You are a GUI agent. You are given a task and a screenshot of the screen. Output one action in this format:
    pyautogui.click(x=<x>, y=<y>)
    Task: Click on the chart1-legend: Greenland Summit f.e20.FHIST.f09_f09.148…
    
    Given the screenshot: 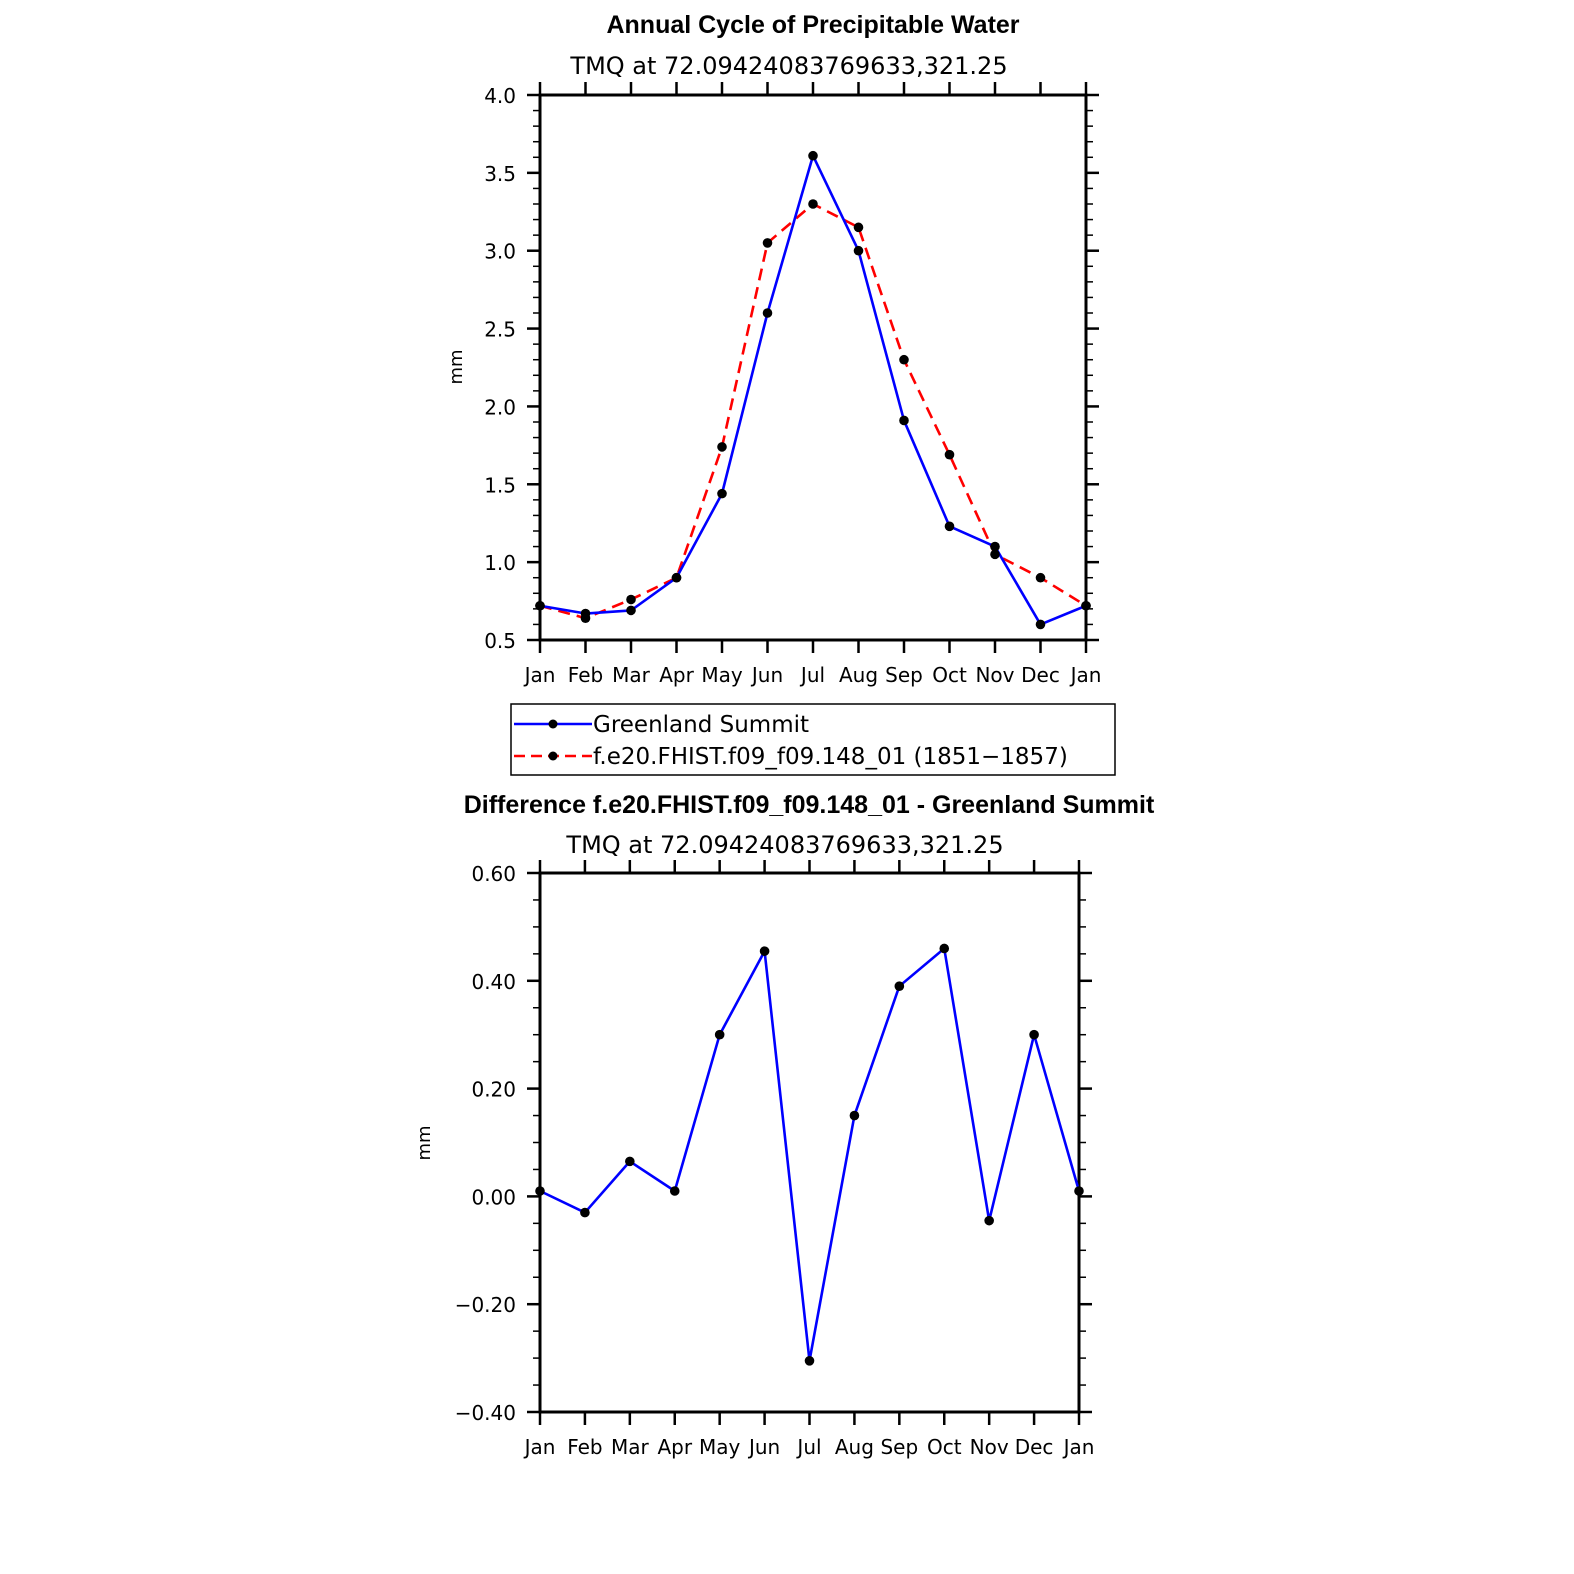 What is the action you would take?
    pyautogui.click(x=813, y=739)
    